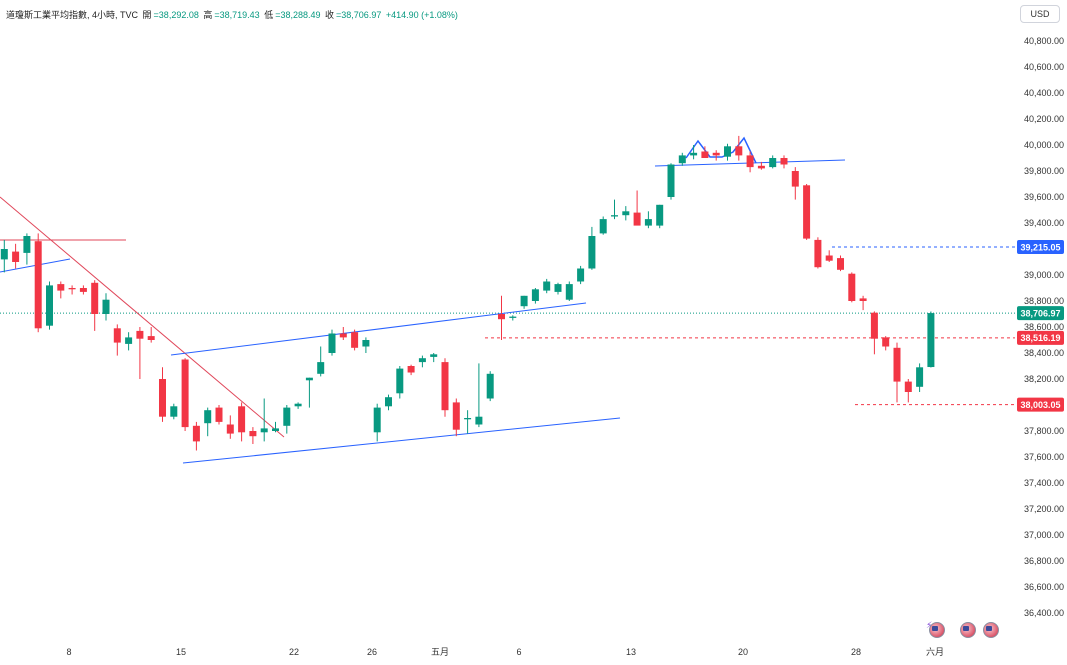  What do you see at coordinates (181, 652) in the screenshot?
I see `x-tick-label: 15` at bounding box center [181, 652].